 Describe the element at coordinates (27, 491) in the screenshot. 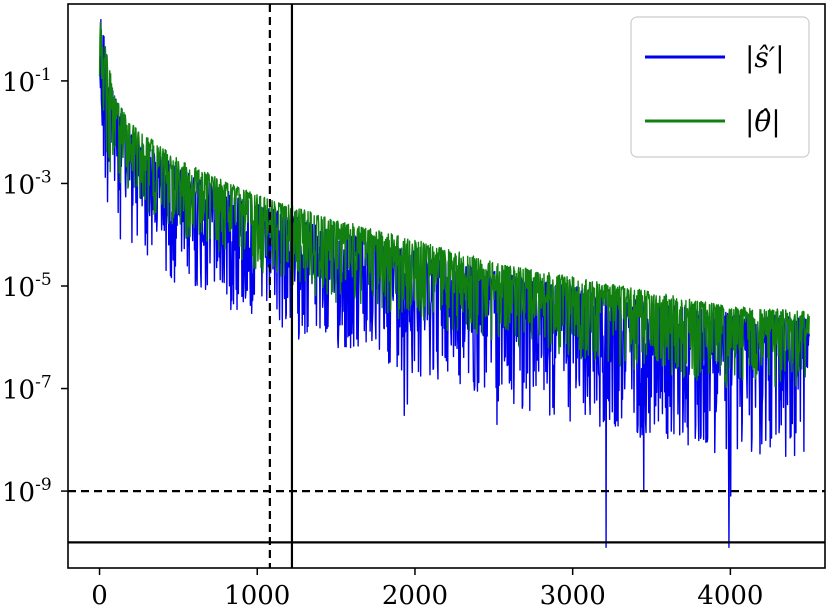

I see `y-tick-label: 10⁻⁹` at that location.